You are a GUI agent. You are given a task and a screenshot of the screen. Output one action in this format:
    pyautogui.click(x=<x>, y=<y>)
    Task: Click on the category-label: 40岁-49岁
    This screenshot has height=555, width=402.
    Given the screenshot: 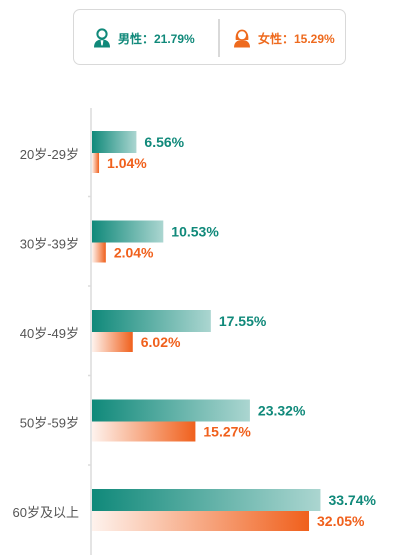 What is the action you would take?
    pyautogui.click(x=49, y=333)
    